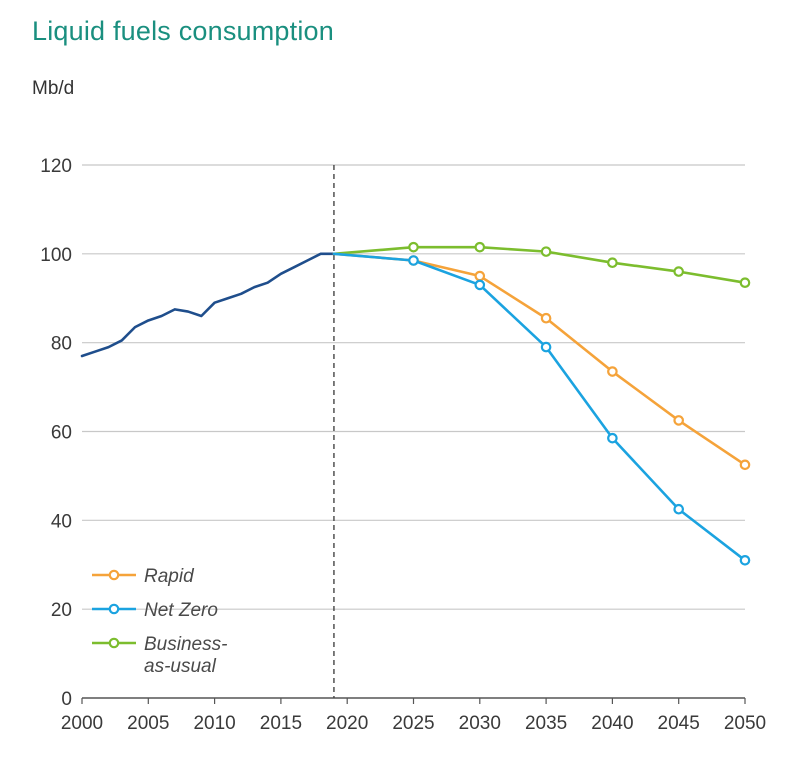 This screenshot has width=789, height=763. What do you see at coordinates (480, 276) in the screenshot?
I see `series-point-rapid-2030` at bounding box center [480, 276].